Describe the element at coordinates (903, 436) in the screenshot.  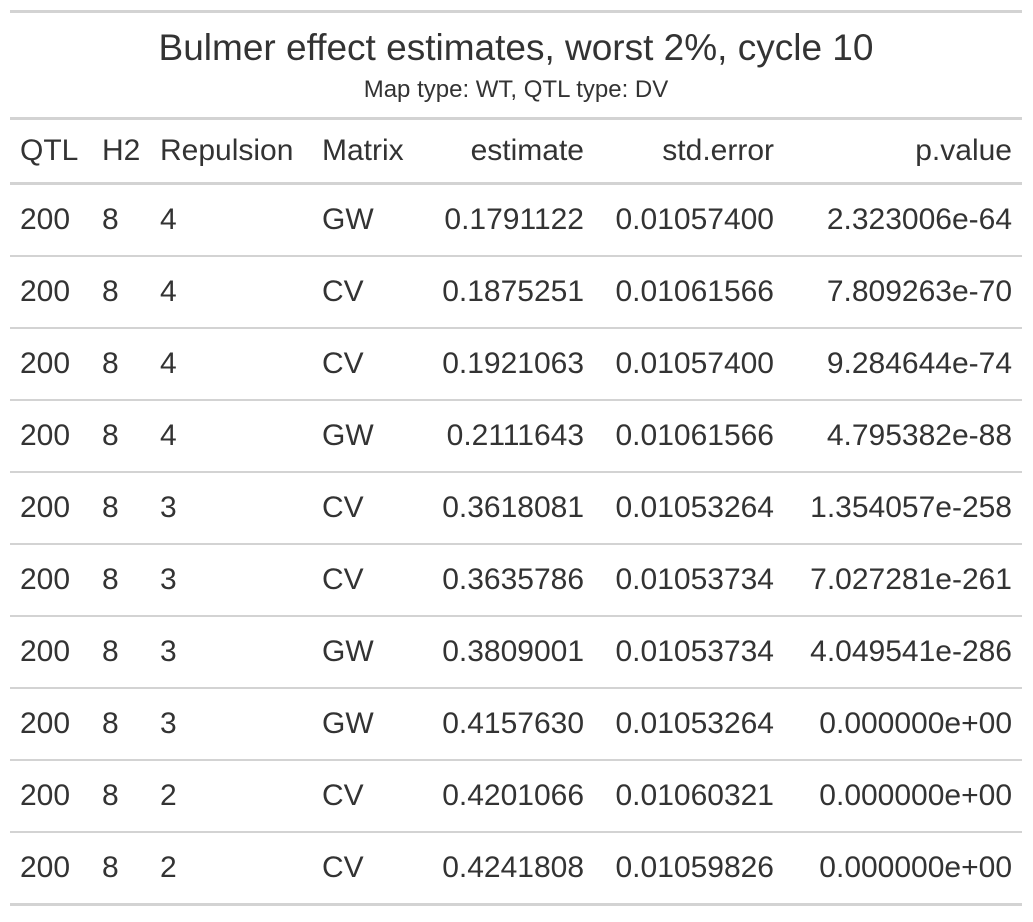
I see `cell-p-value: 4.795382e-88` at that location.